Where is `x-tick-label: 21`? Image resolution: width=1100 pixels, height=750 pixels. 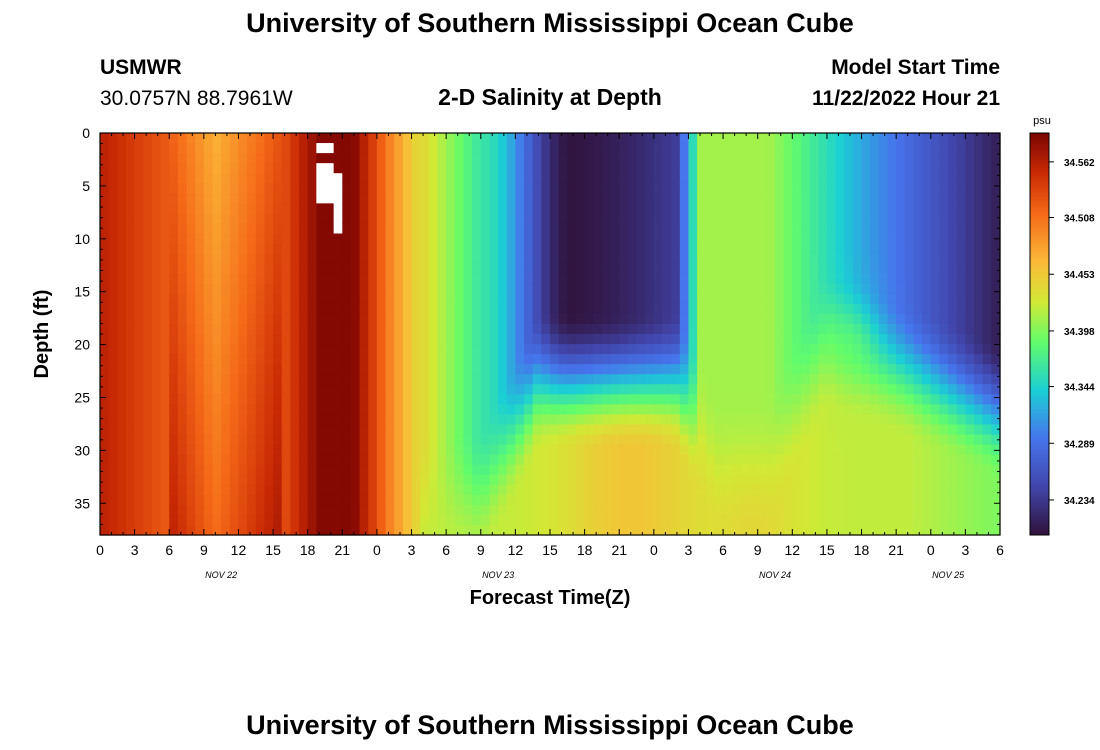 x-tick-label: 21 is located at coordinates (619, 550).